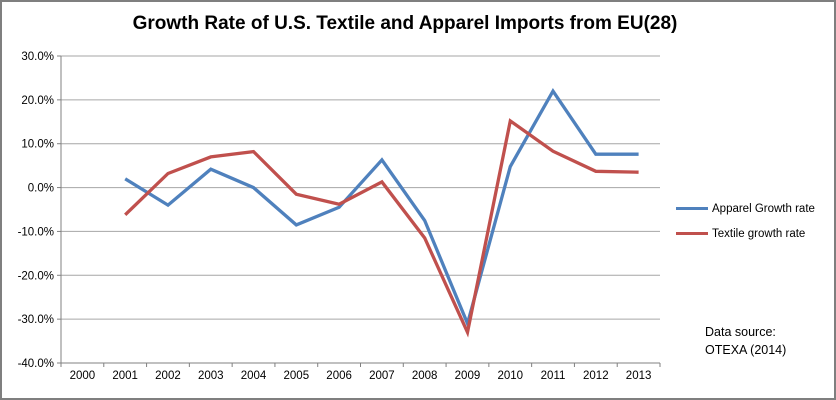 This screenshot has width=836, height=400. What do you see at coordinates (37, 101) in the screenshot?
I see `y-axis-tick-label: 20.0%` at bounding box center [37, 101].